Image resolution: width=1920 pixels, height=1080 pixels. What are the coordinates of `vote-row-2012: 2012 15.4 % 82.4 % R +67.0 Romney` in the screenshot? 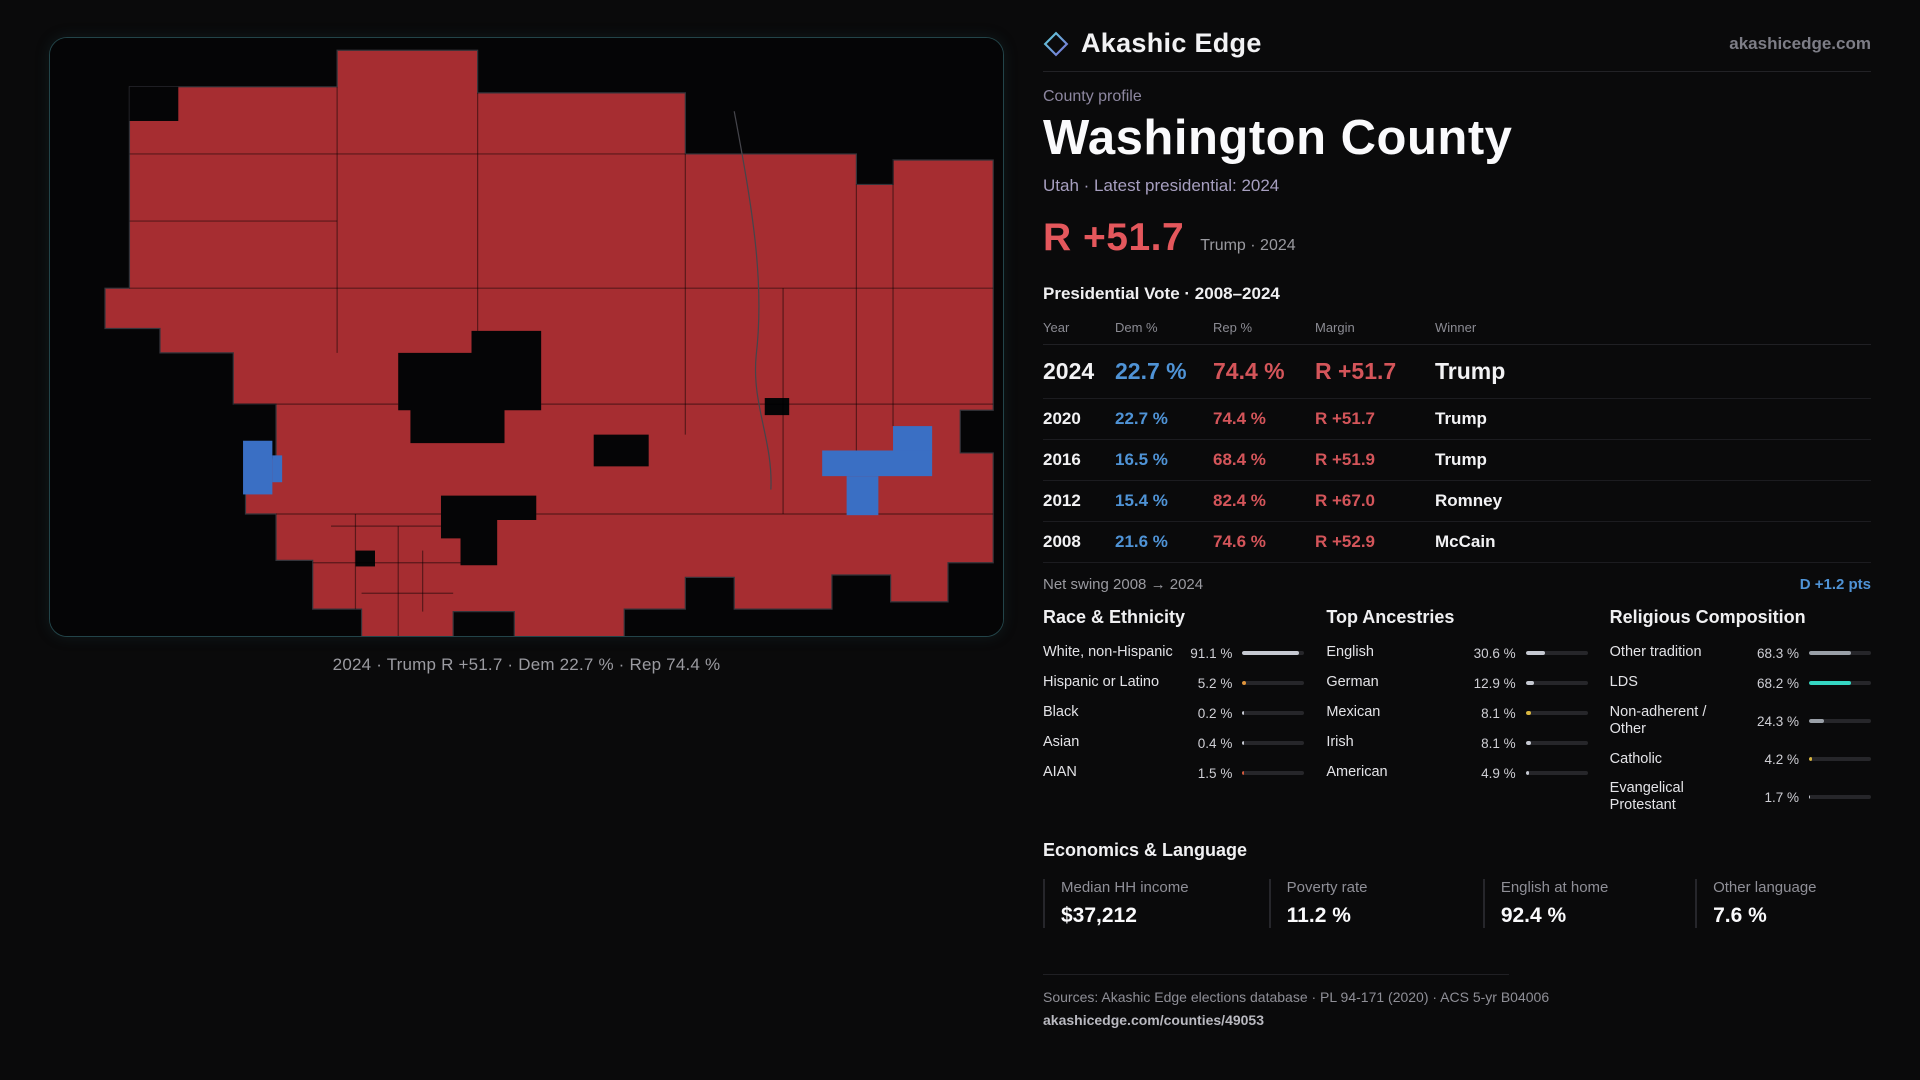 It's located at (1457, 501).